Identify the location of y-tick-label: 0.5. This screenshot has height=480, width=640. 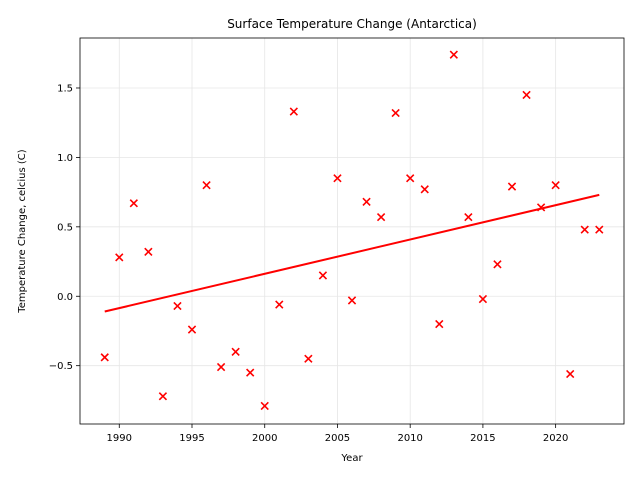
(65, 227).